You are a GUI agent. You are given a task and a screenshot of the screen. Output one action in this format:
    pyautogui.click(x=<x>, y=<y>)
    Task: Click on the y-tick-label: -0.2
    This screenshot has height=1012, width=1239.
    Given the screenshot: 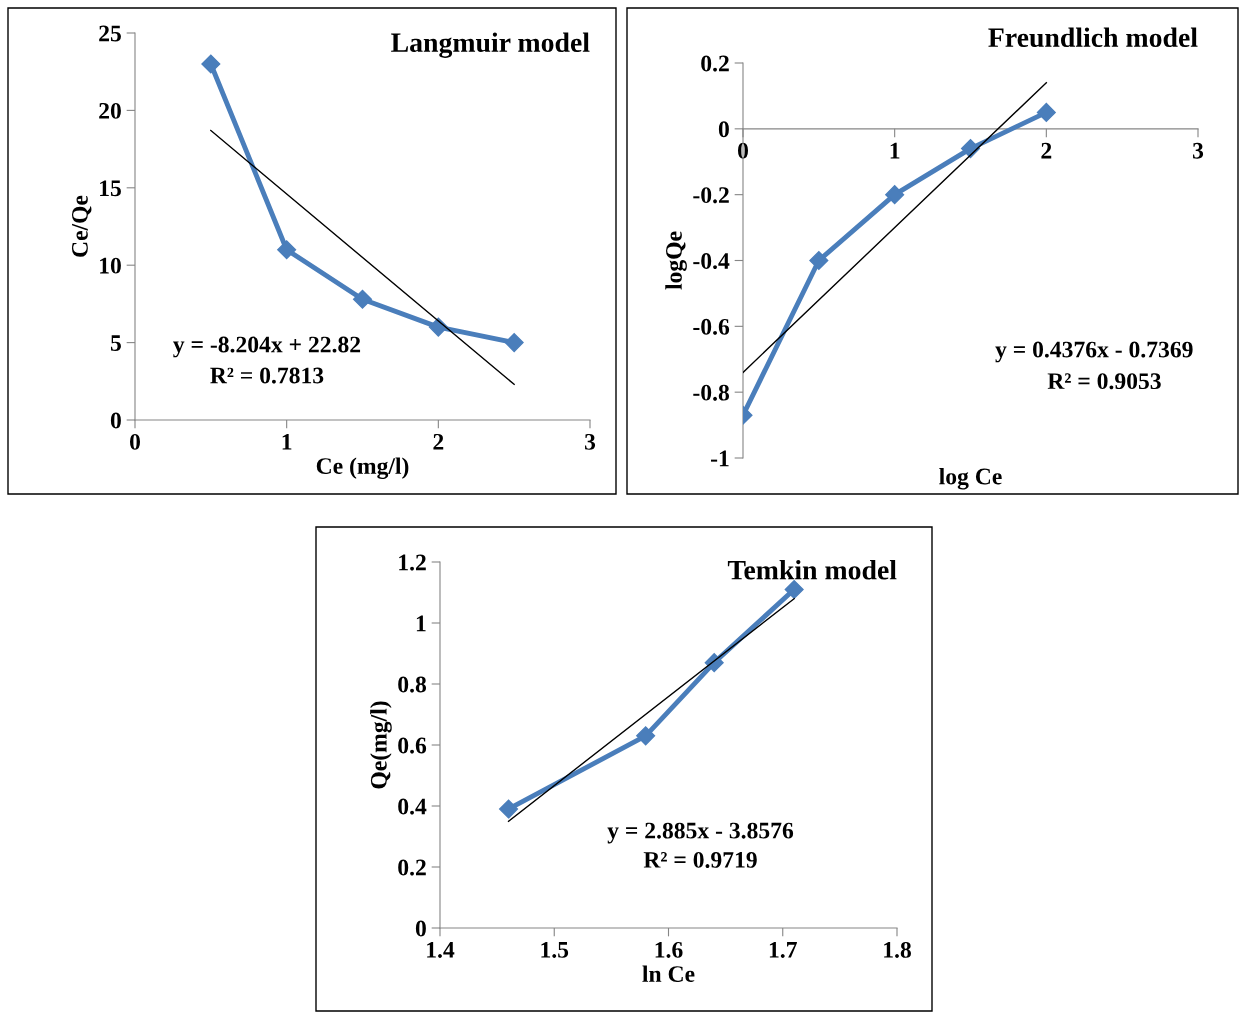 What is the action you would take?
    pyautogui.click(x=711, y=195)
    